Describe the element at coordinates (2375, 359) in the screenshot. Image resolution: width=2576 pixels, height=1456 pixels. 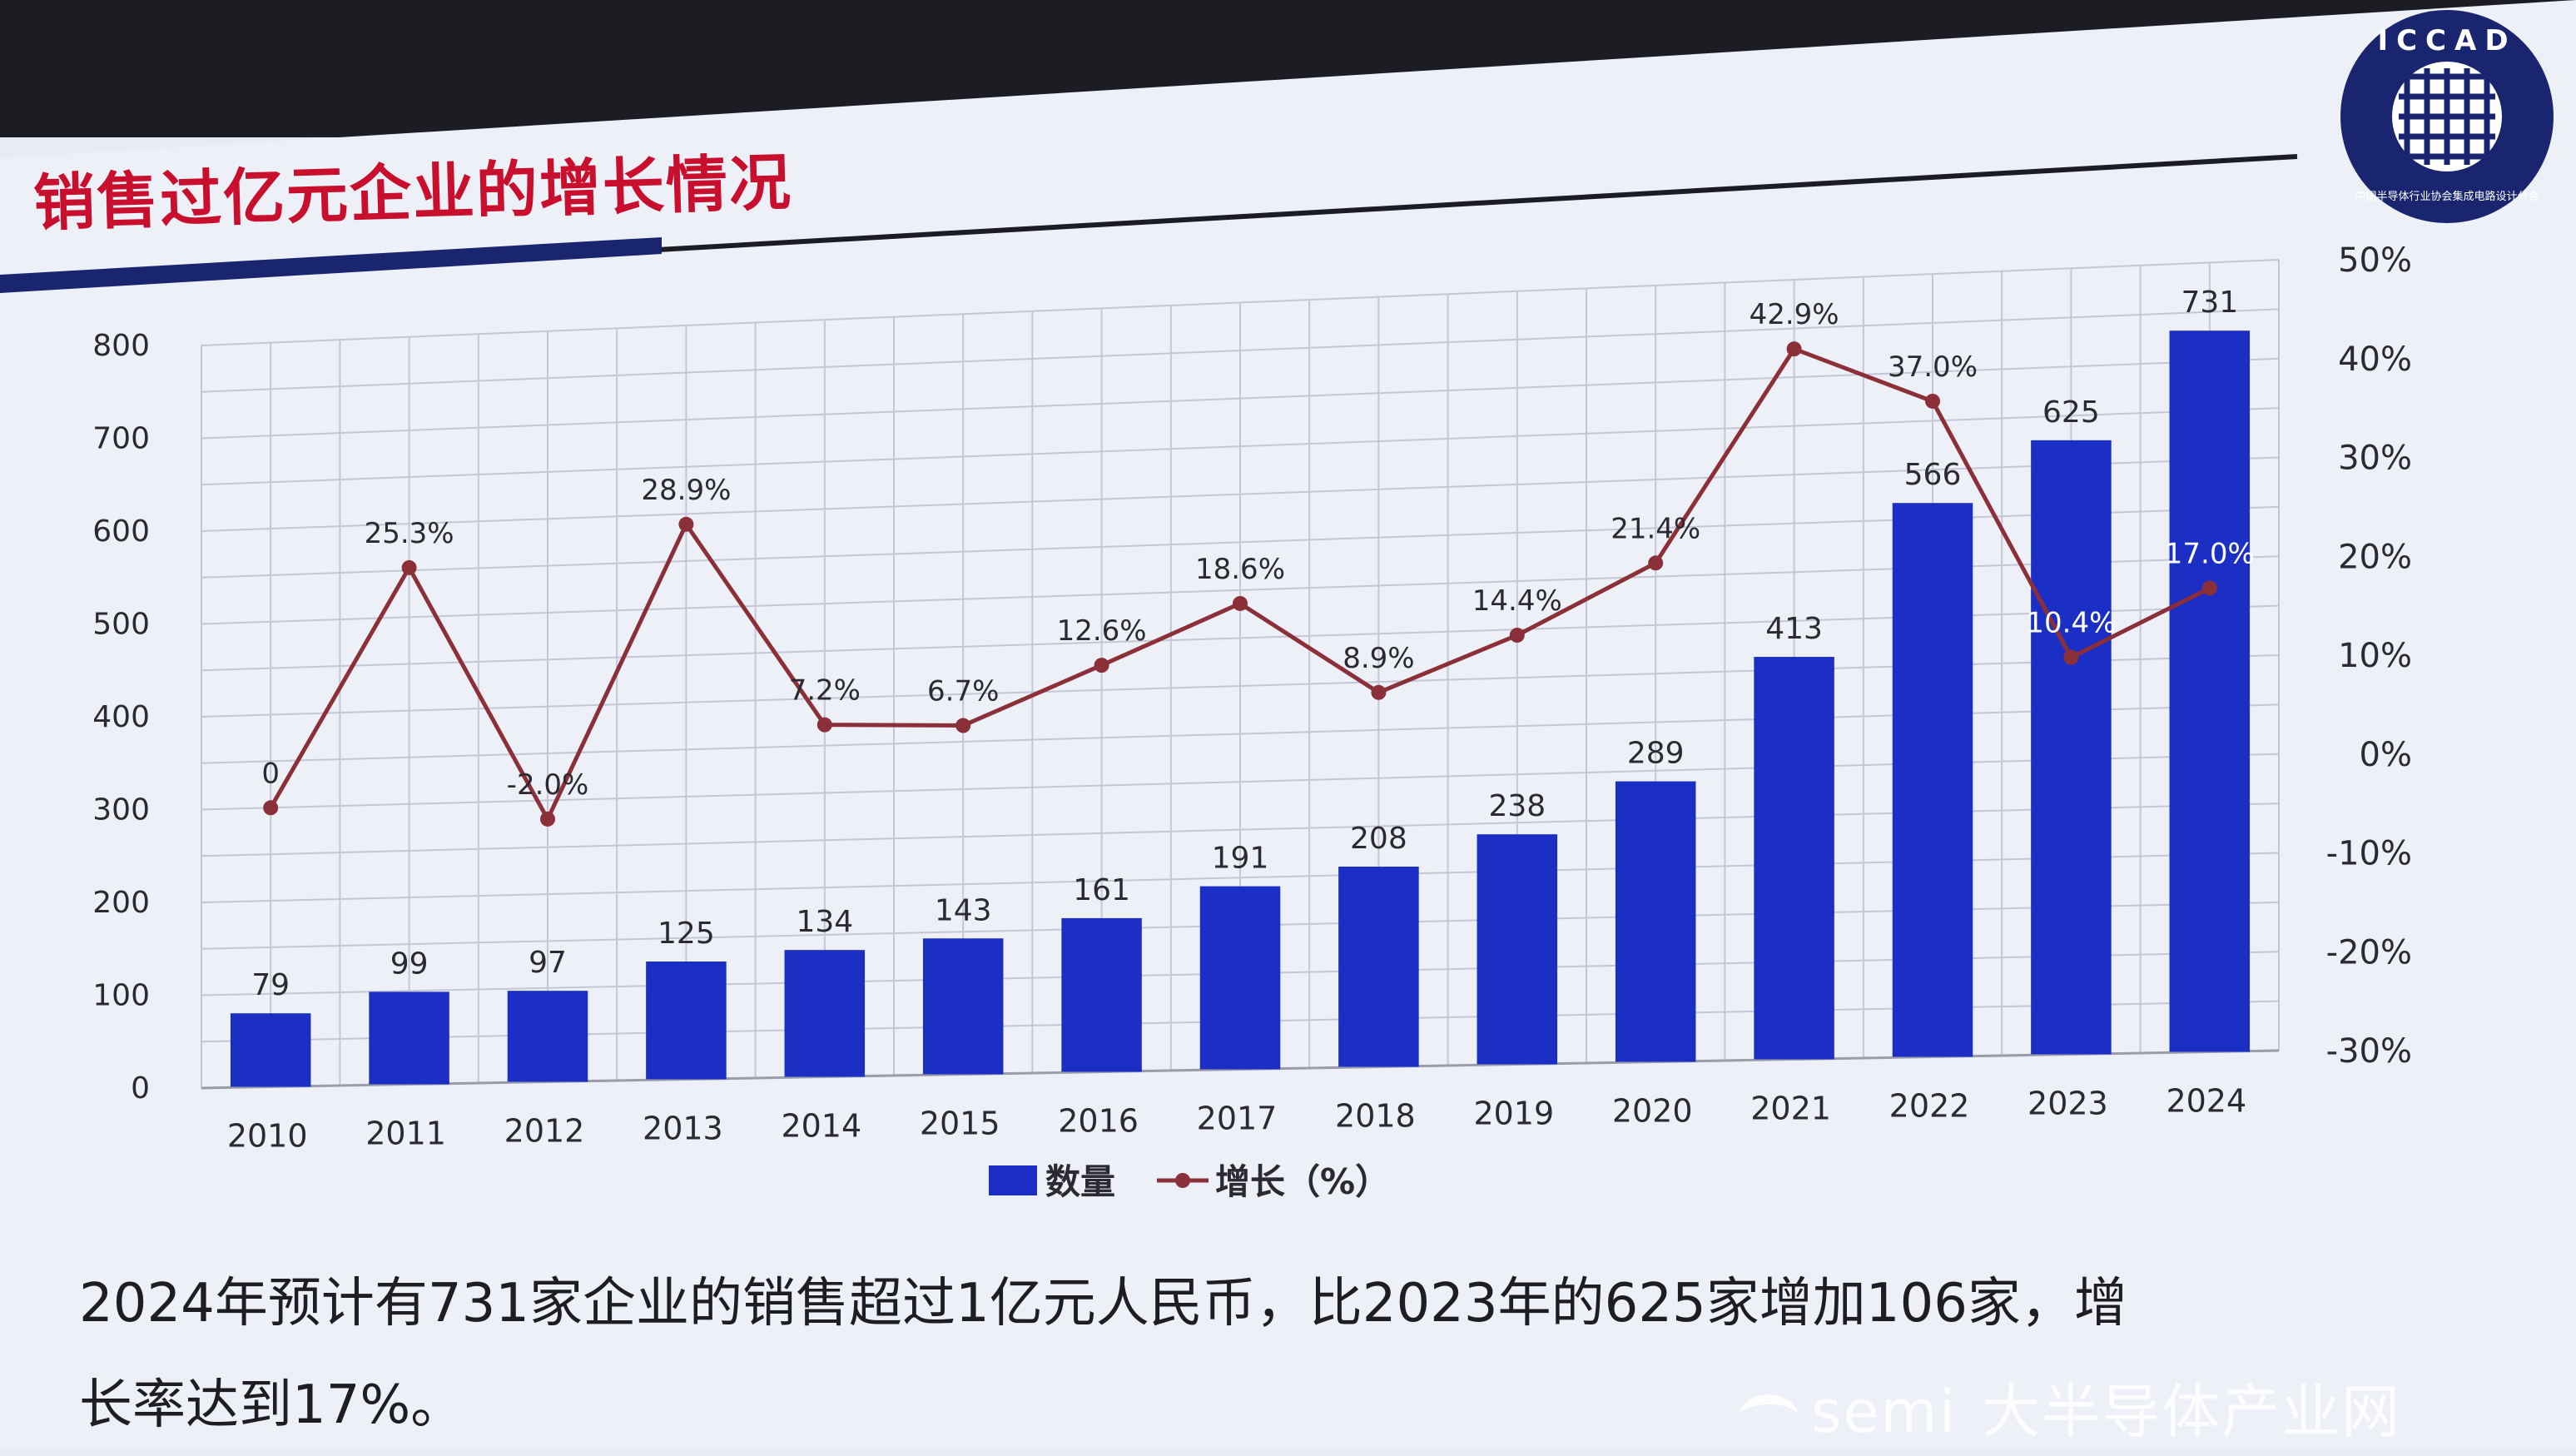
I see `y-right-tick-label: 40%` at that location.